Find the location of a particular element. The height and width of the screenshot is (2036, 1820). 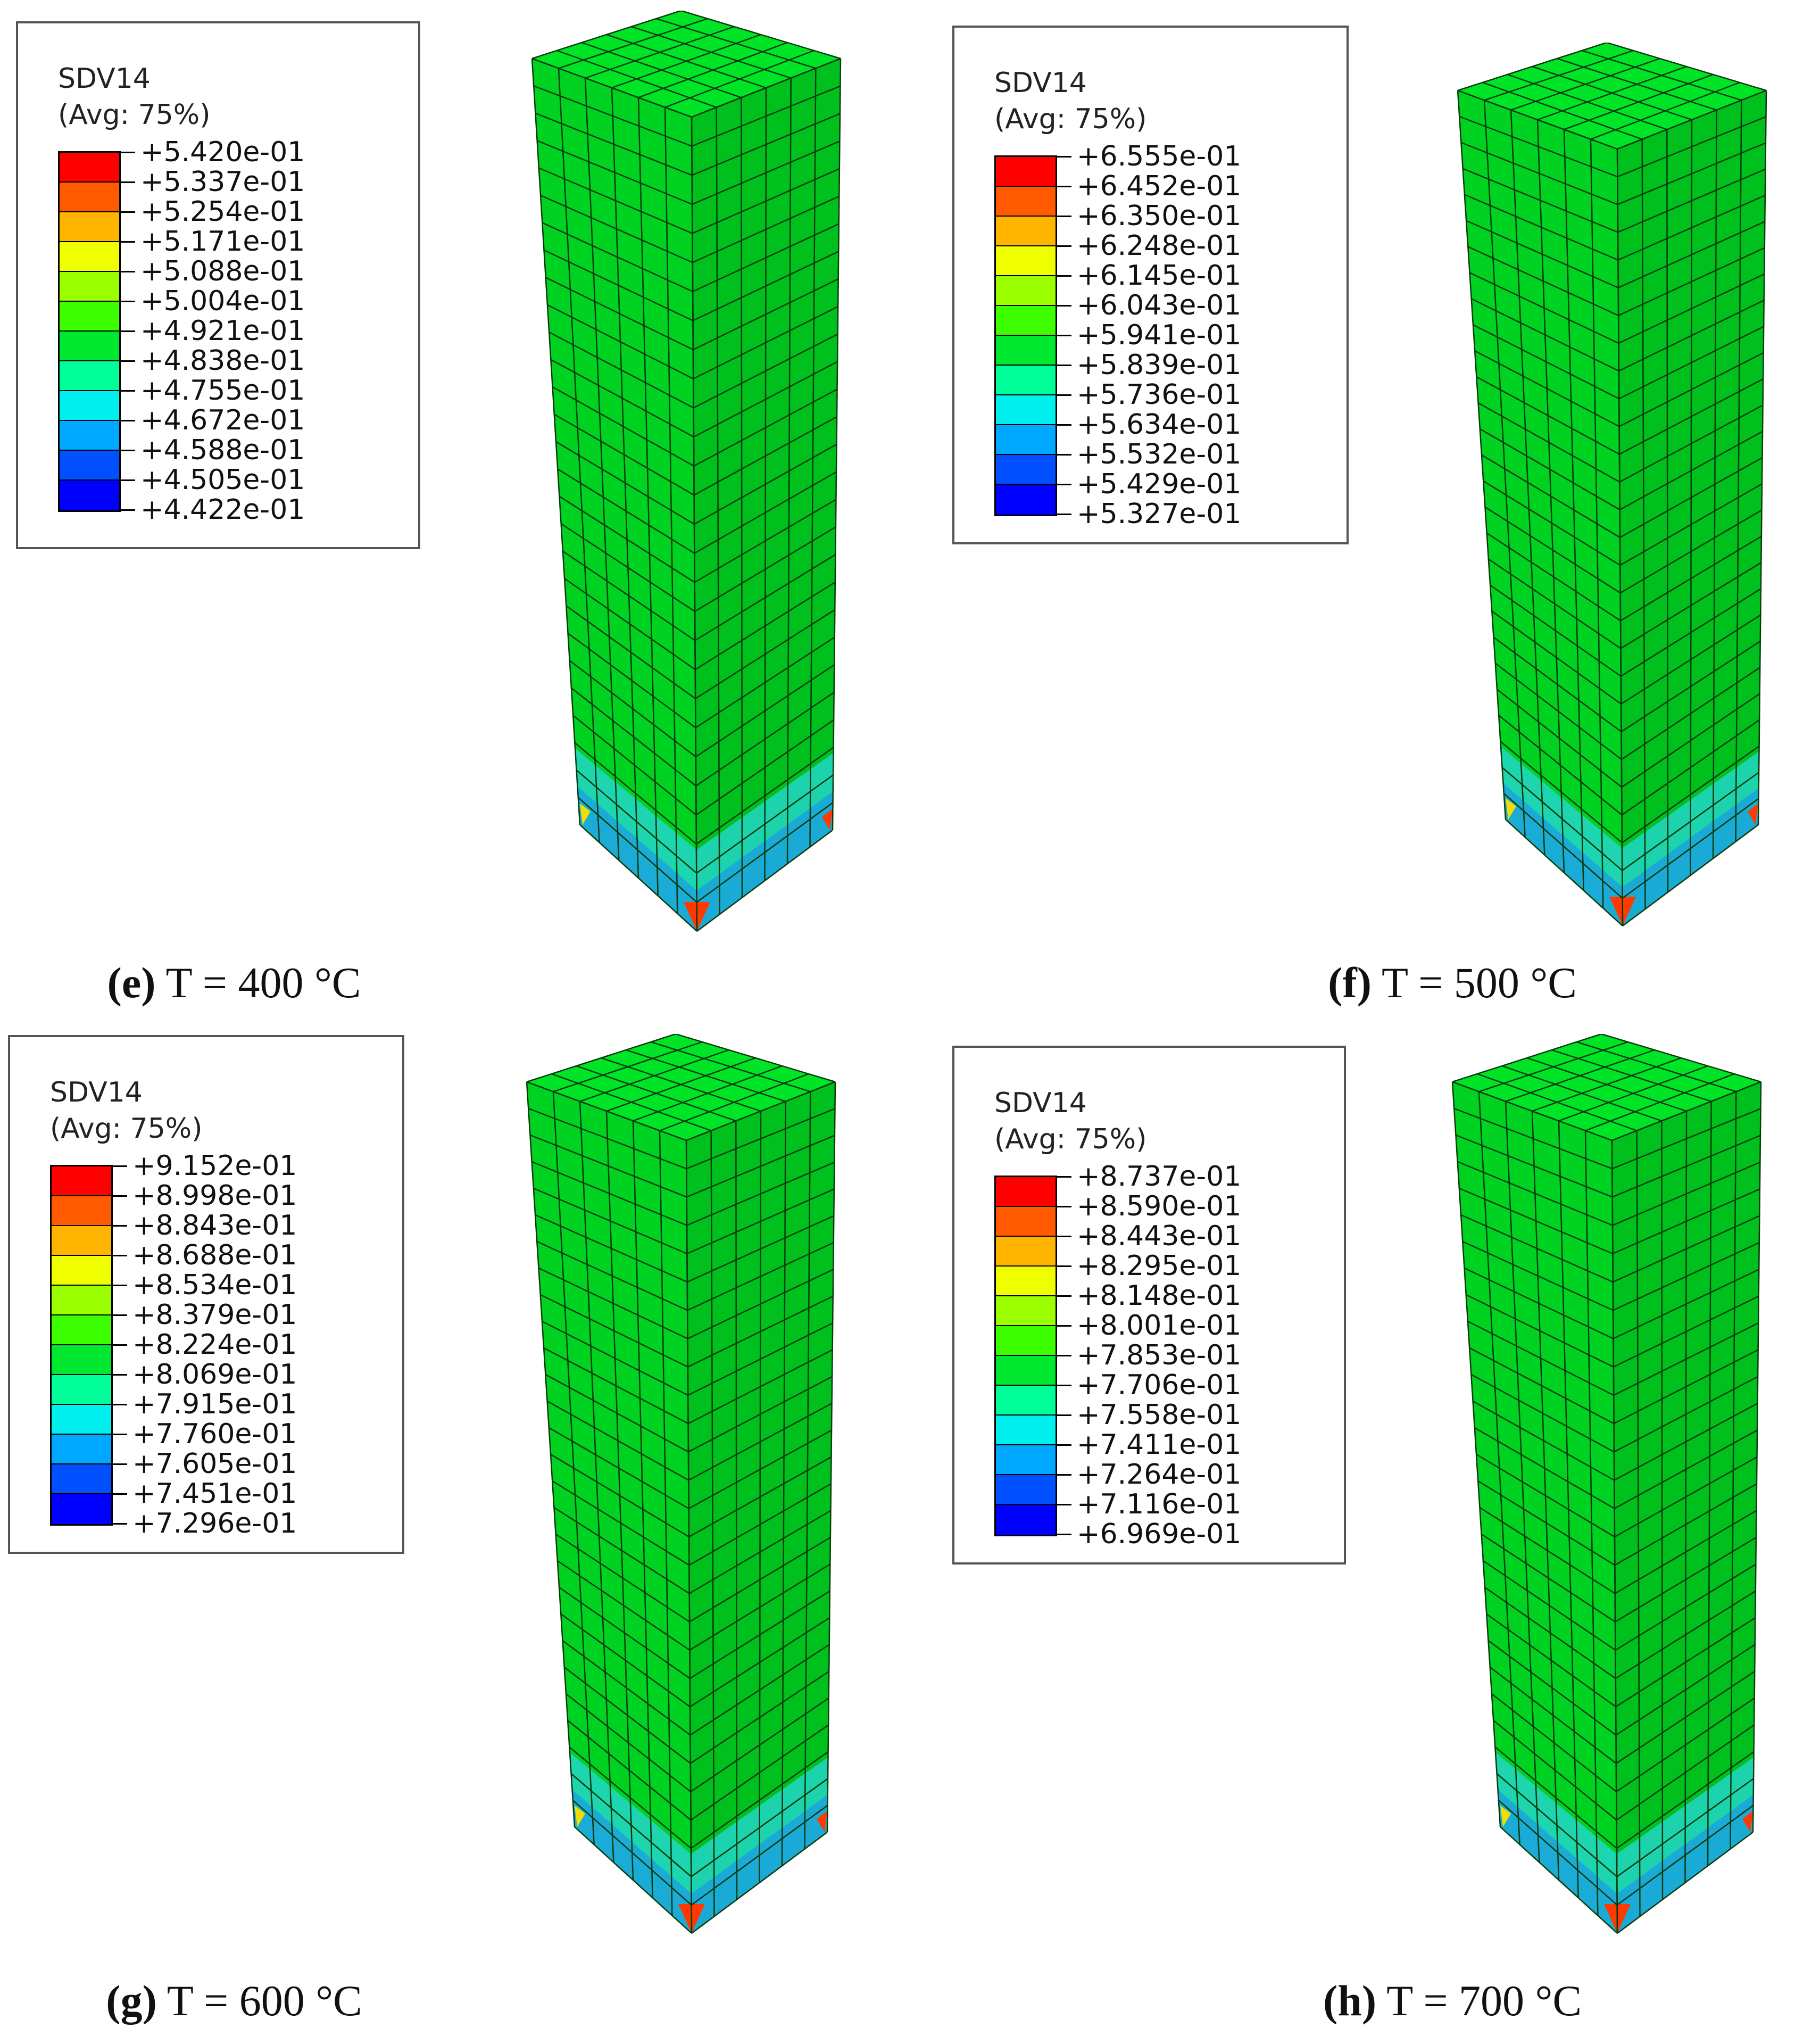

legend-value: +5.736e-01 is located at coordinates (1159, 395).